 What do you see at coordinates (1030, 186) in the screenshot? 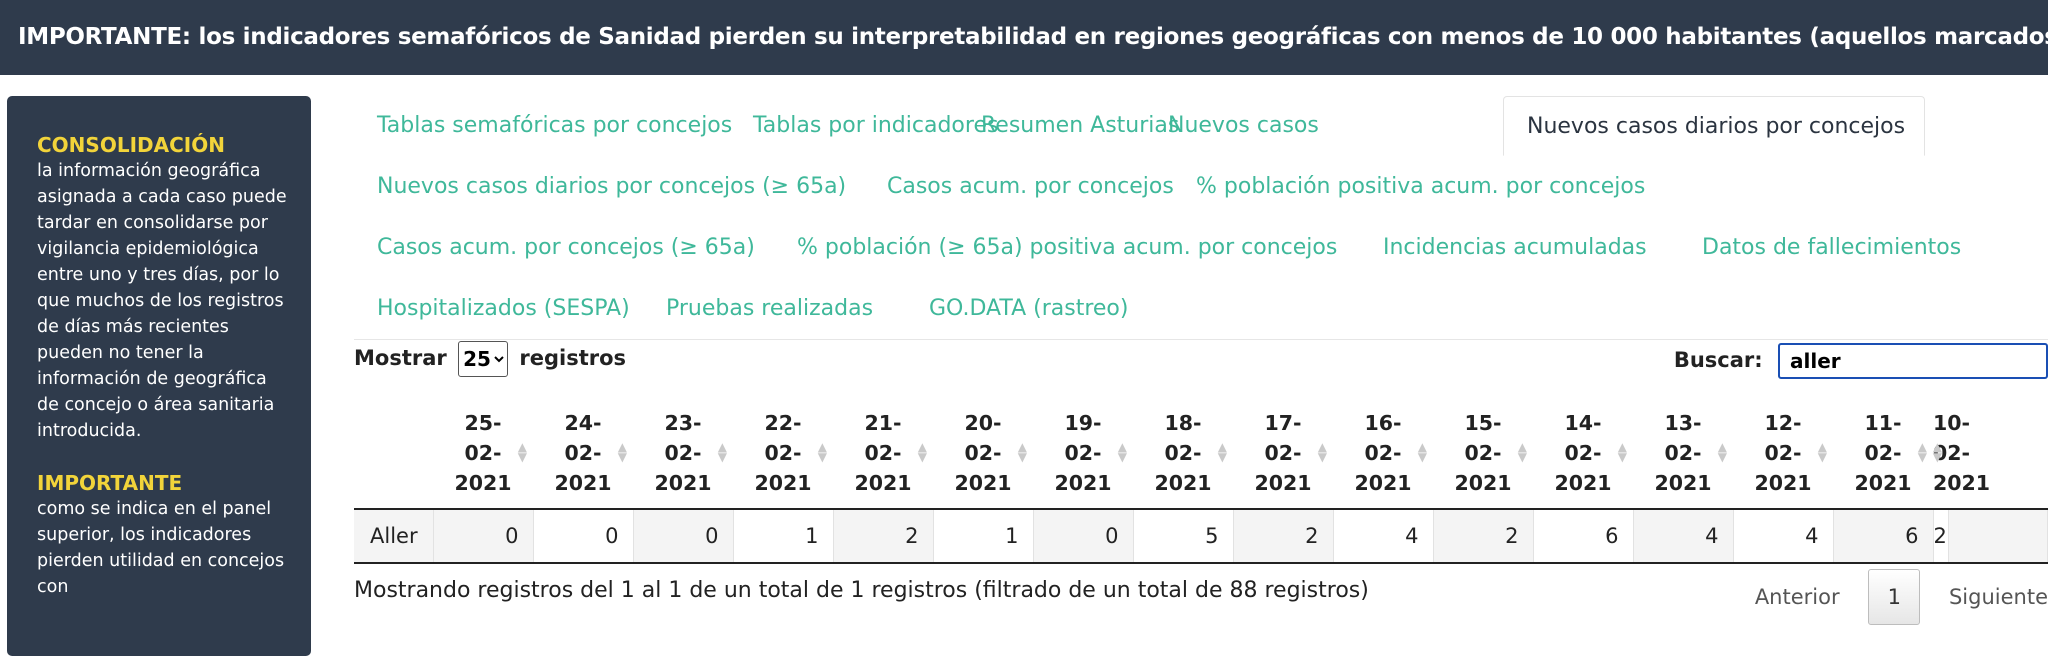
I see `tab-casos-acum-concejos: Casos acum. por concejos` at bounding box center [1030, 186].